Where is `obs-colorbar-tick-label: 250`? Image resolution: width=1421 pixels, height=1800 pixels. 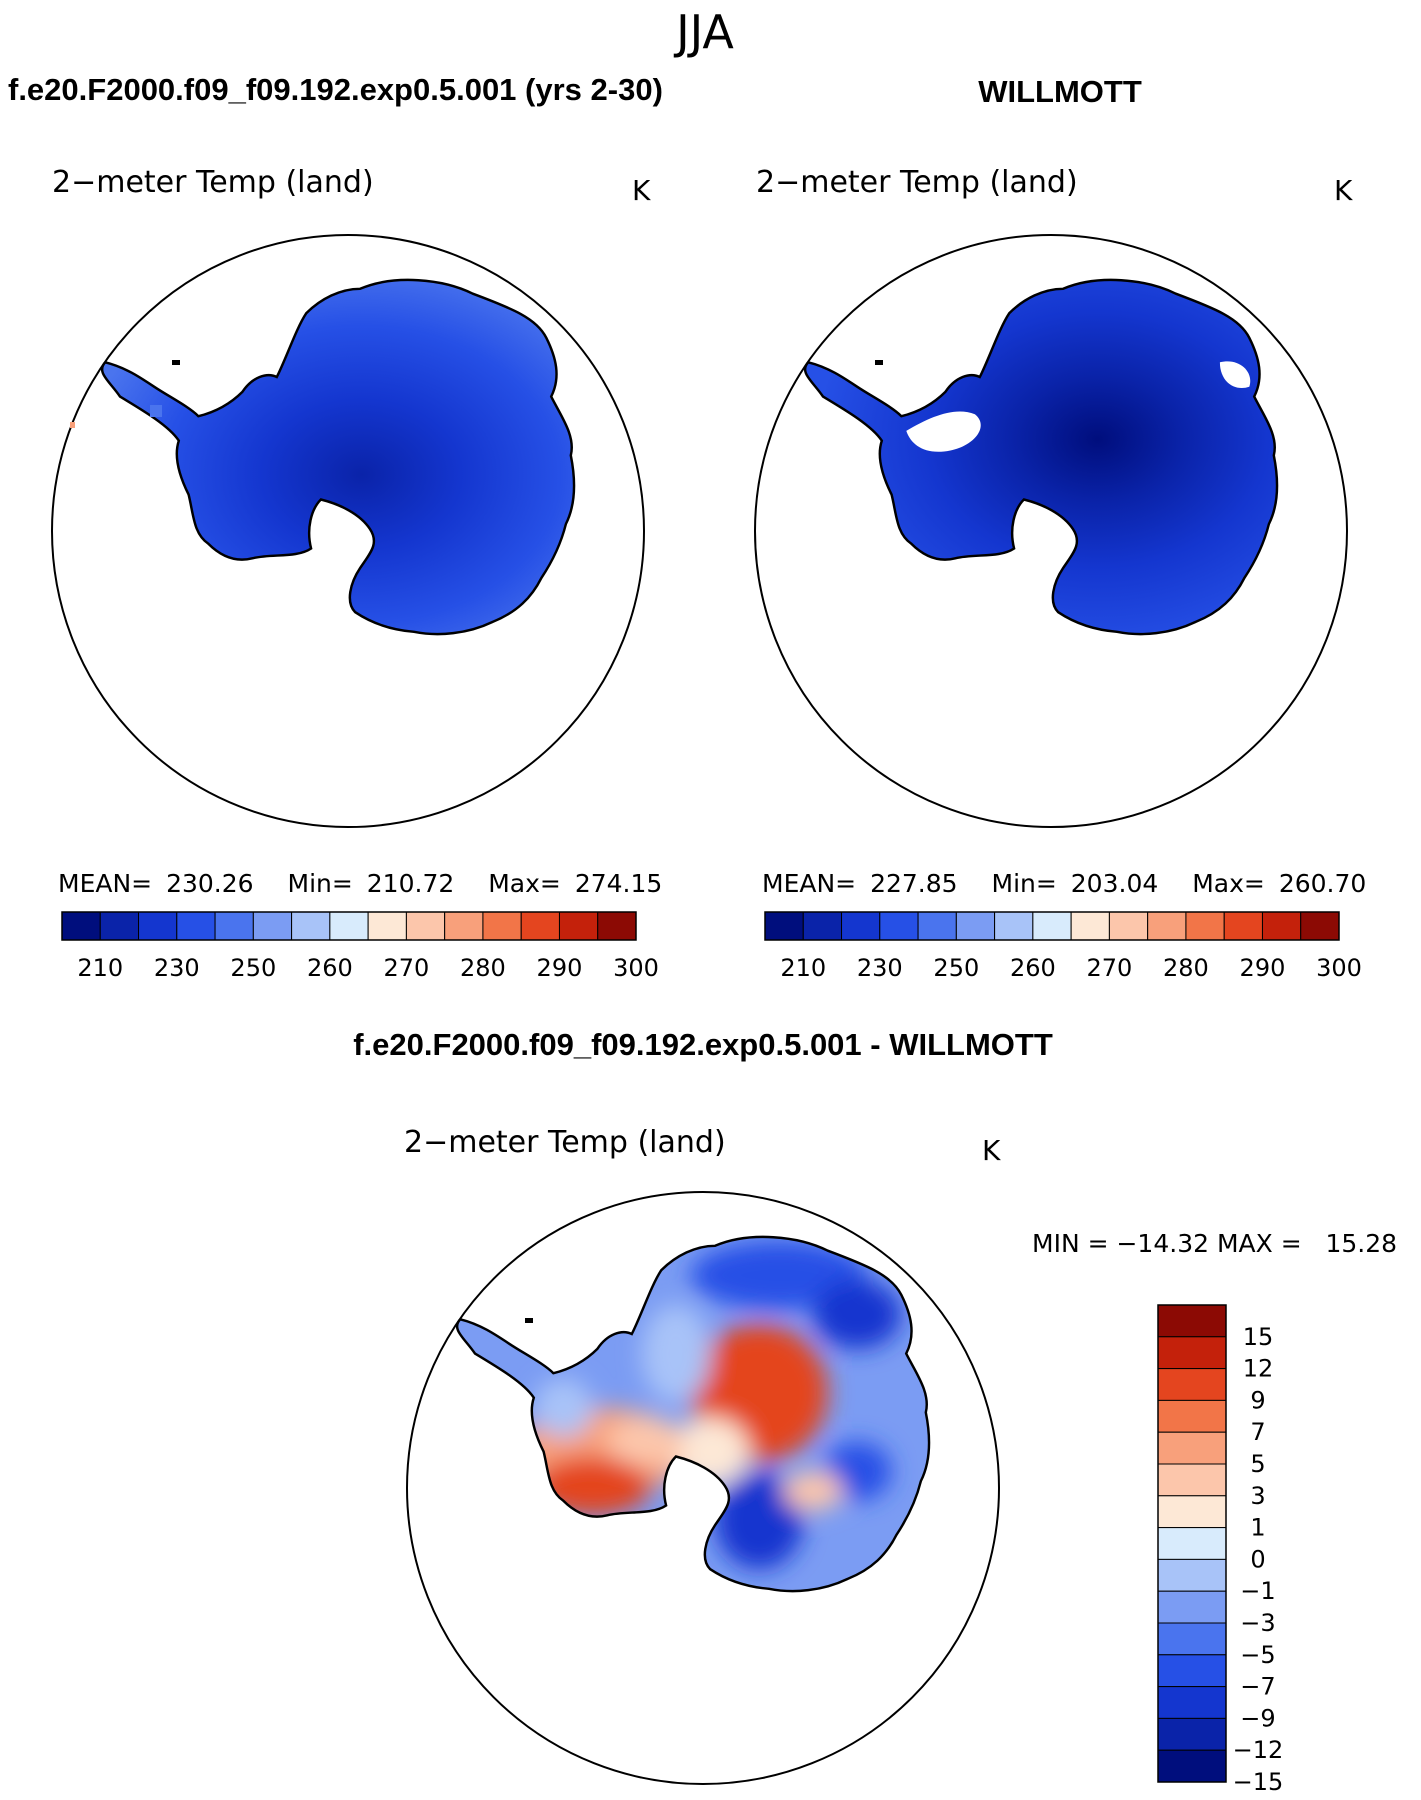
obs-colorbar-tick-label: 250 is located at coordinates (956, 968).